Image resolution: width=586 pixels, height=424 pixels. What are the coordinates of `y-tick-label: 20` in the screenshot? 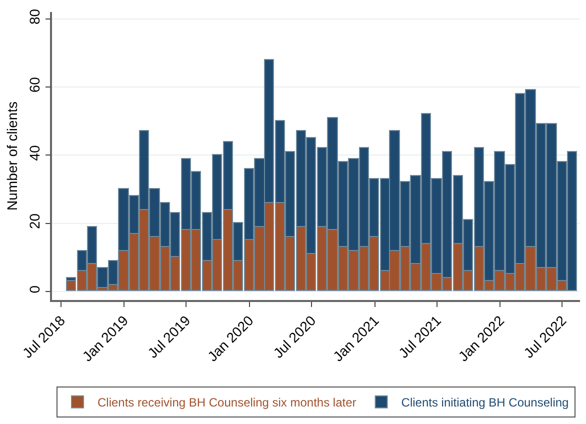 It's located at (34, 221).